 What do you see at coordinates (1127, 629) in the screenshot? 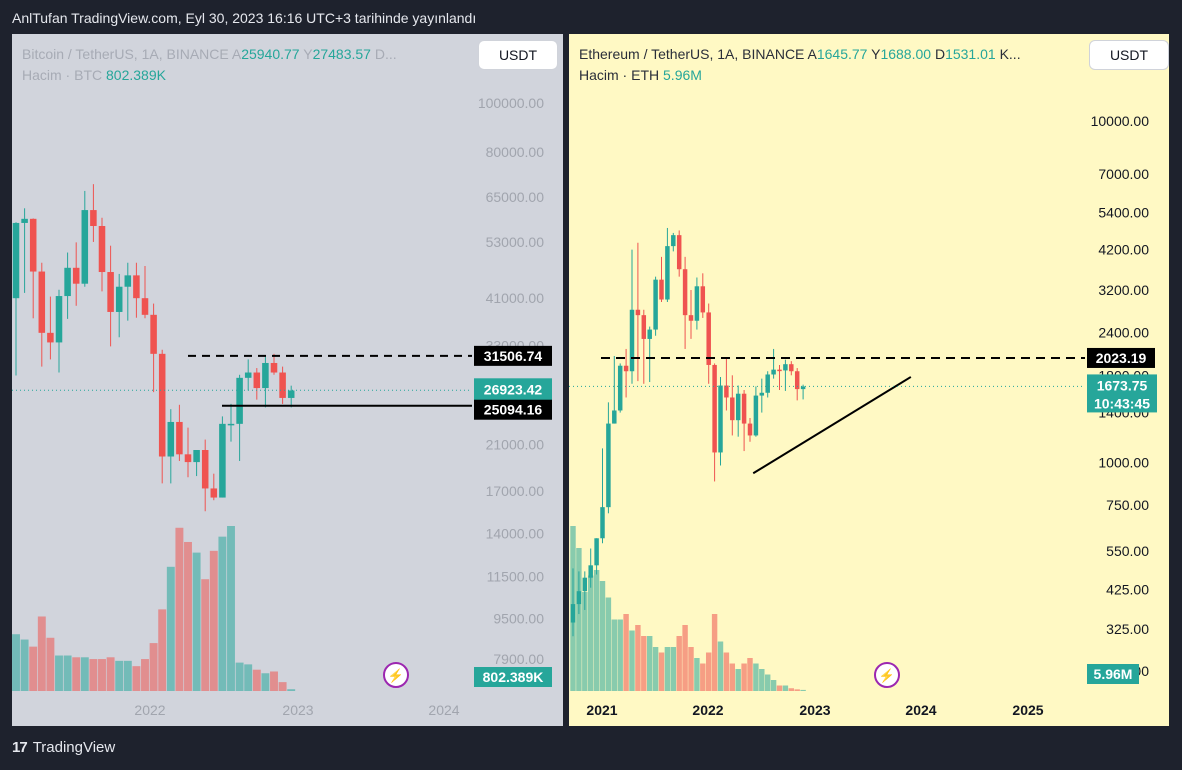
I see `price-tick-label: 325.00` at bounding box center [1127, 629].